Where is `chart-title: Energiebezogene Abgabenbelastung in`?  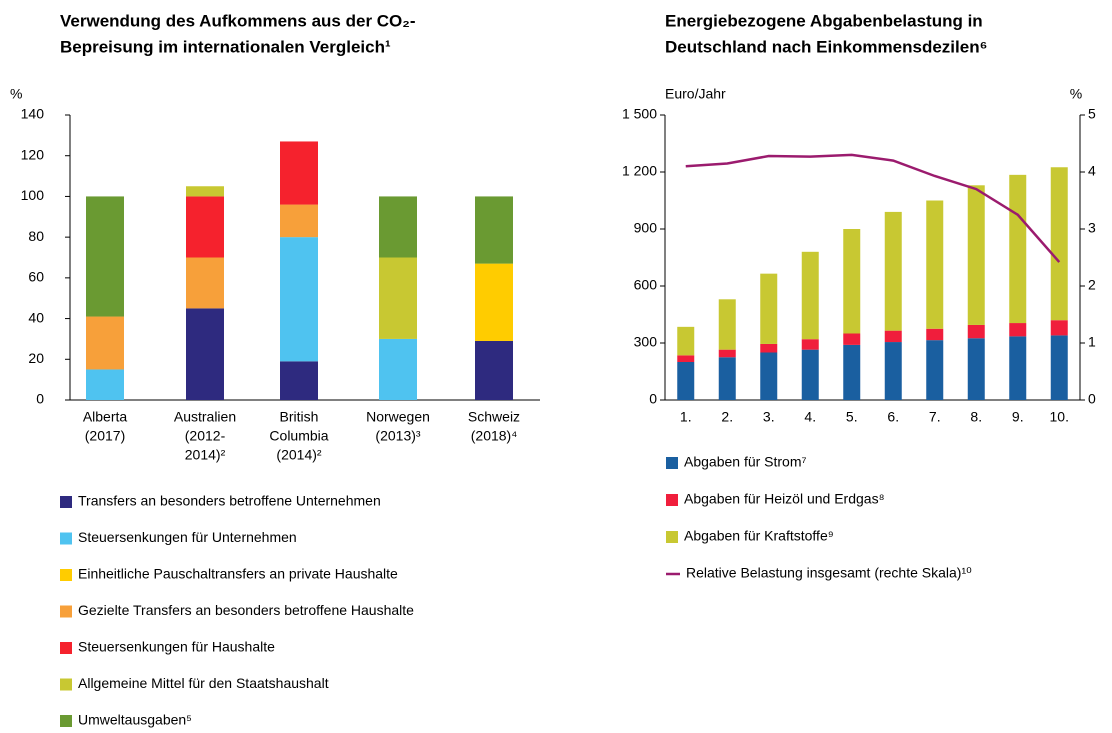
chart-title: Energiebezogene Abgabenbelastung in is located at coordinates (824, 20).